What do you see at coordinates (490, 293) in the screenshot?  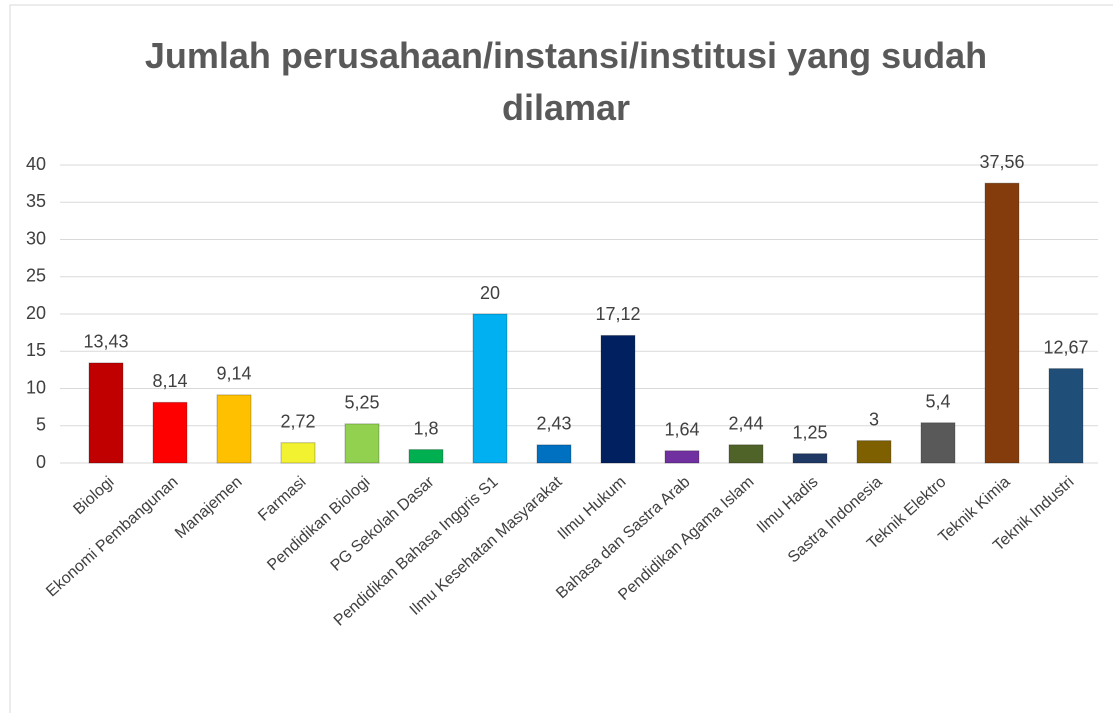 I see `data-label: 20` at bounding box center [490, 293].